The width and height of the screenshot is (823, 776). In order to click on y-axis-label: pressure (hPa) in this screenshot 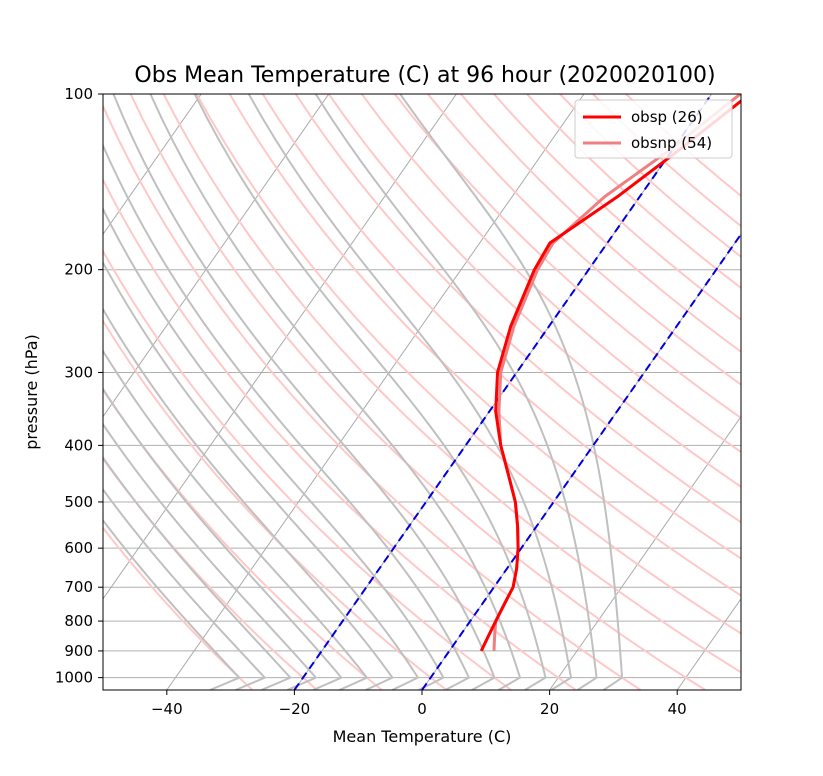, I will do `click(31, 392)`.